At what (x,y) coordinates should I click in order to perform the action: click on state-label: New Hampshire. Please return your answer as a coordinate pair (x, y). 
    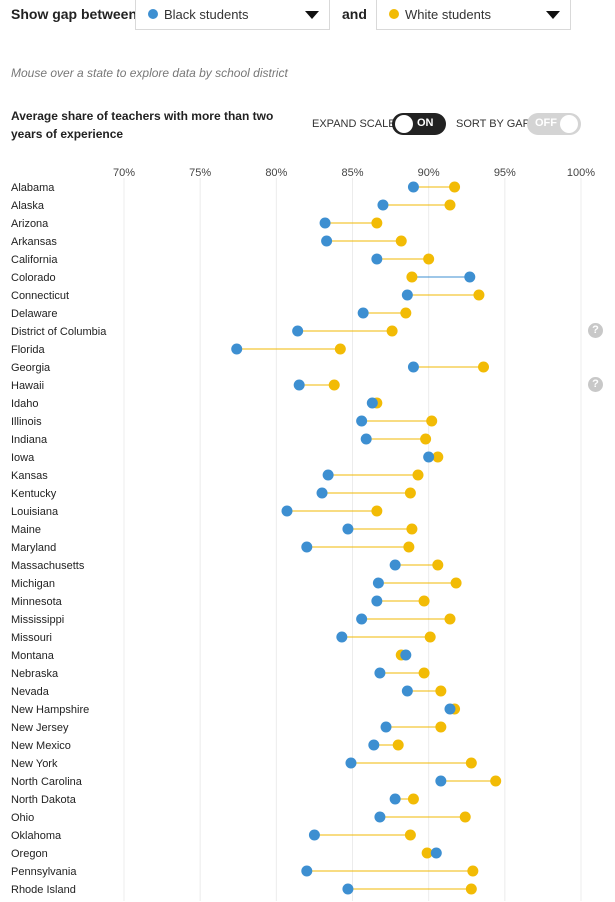
    Looking at the image, I should click on (50, 710).